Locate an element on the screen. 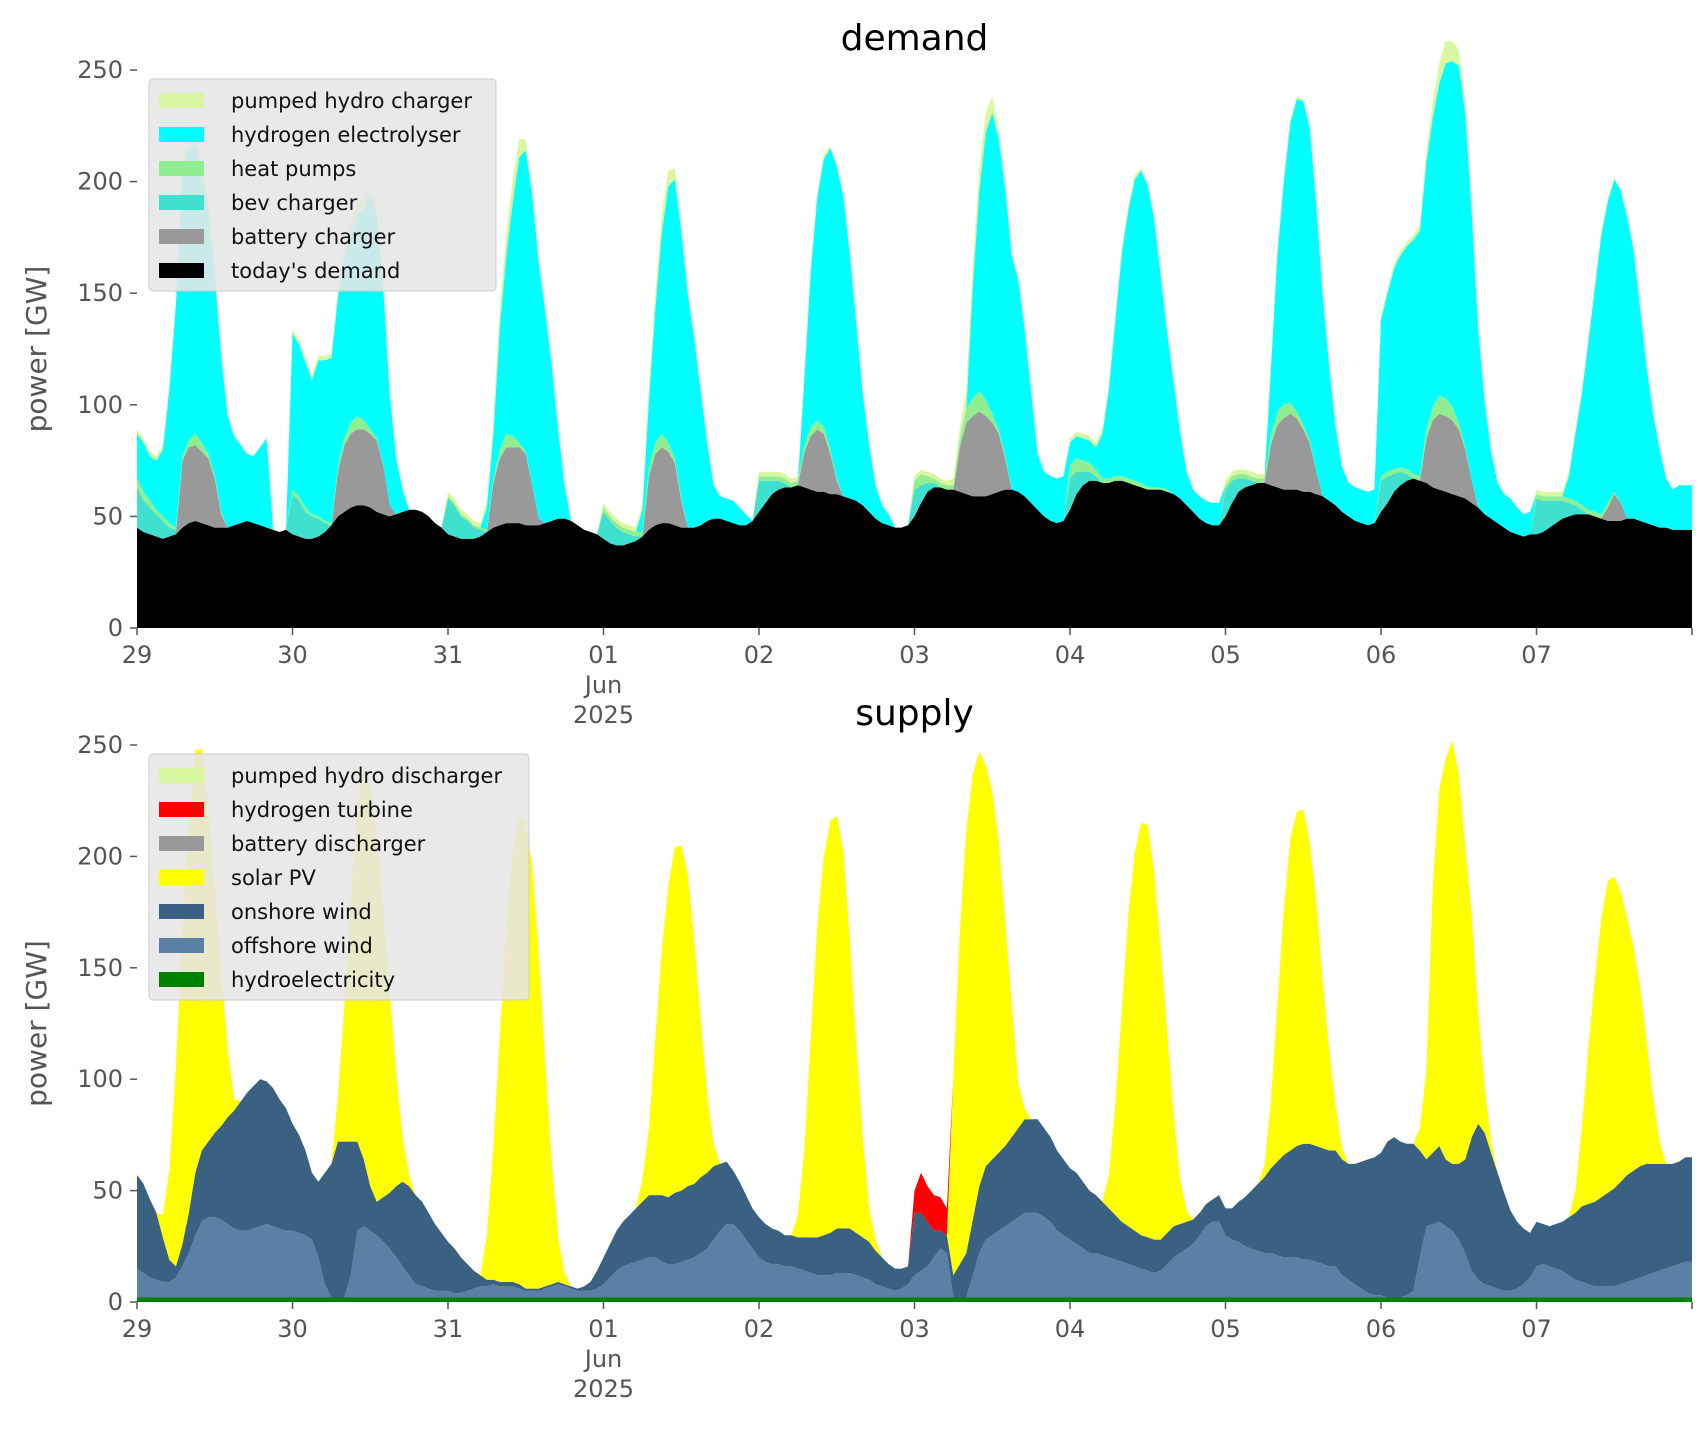 The image size is (1706, 1431). legend-label: battery charger is located at coordinates (313, 237).